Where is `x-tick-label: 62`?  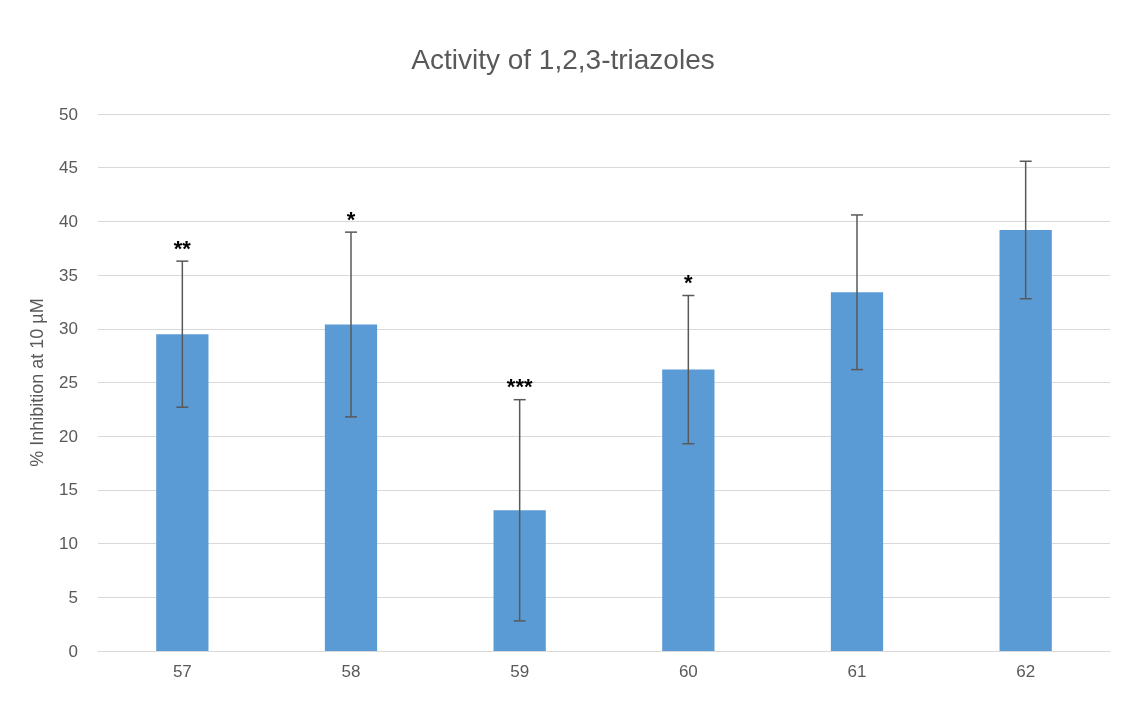
x-tick-label: 62 is located at coordinates (1026, 671).